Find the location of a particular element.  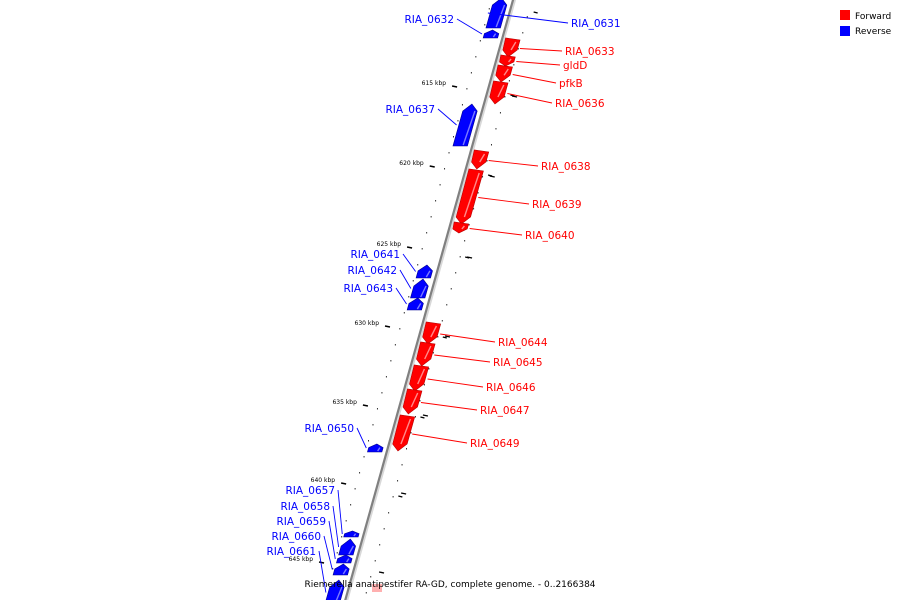

gene-label: RIA_0631 is located at coordinates (596, 24).